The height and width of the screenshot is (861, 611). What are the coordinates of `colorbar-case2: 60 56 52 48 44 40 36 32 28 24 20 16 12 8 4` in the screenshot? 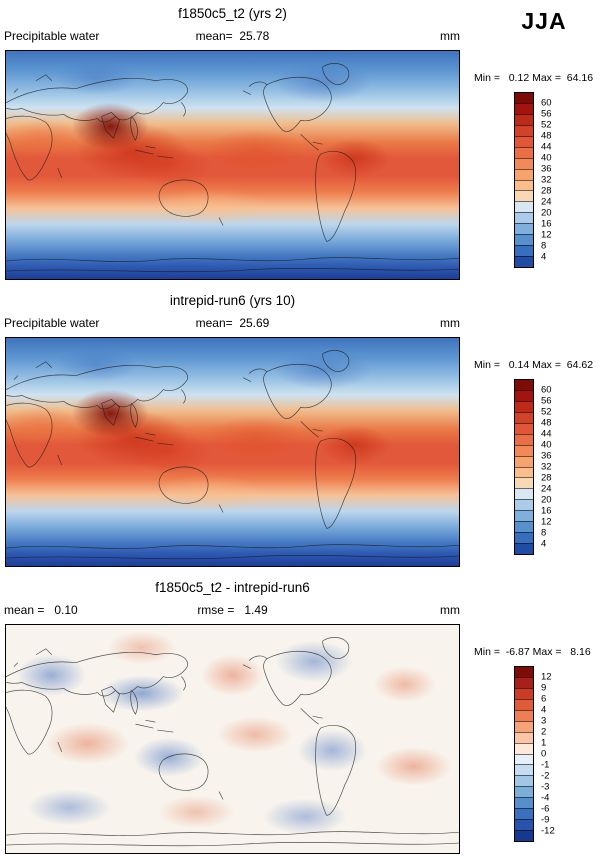 It's located at (544, 467).